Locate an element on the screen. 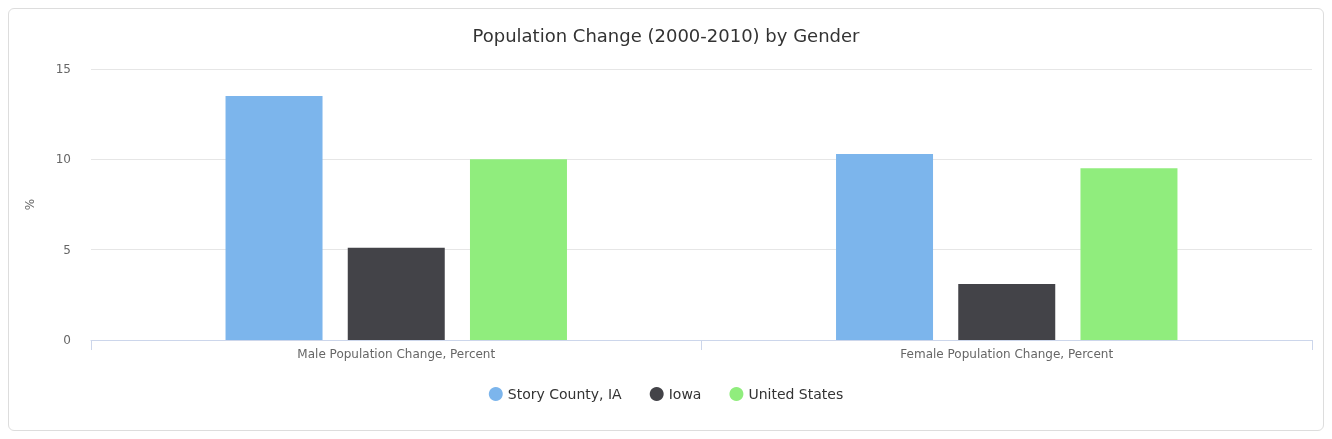 This screenshot has height=439, width=1332. x-tick-label: Male Population Change, Percent is located at coordinates (396, 354).